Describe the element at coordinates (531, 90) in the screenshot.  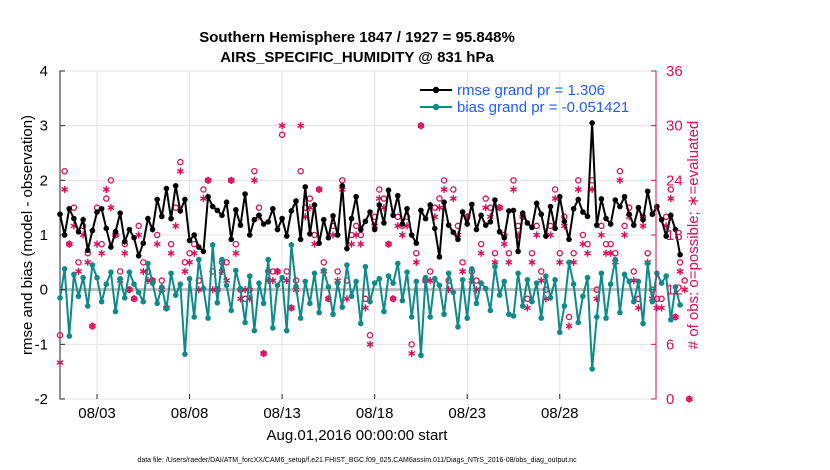
I see `legend-rmse-label: rmse grand pr = 1.306` at that location.